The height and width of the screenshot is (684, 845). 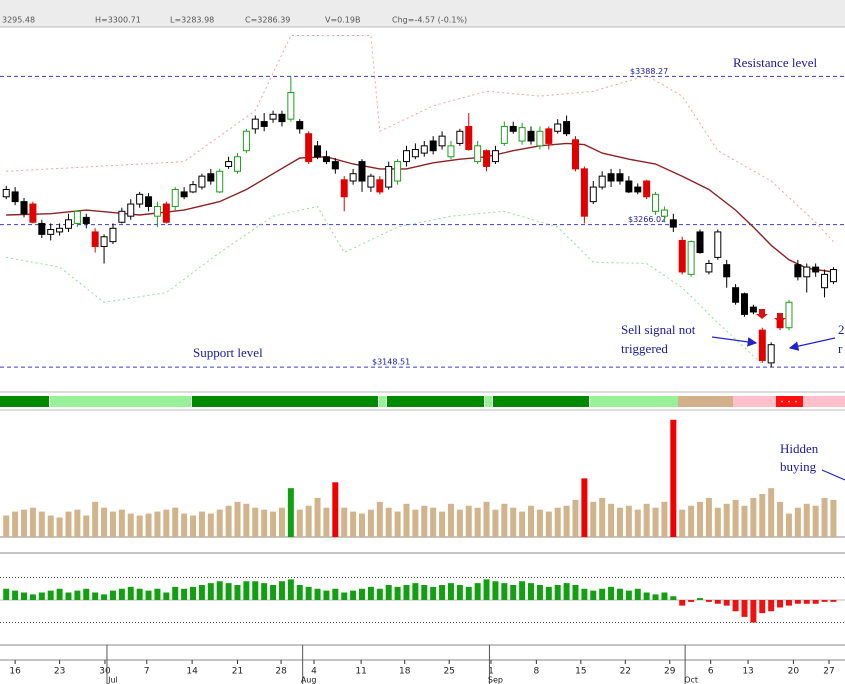 What do you see at coordinates (658, 329) in the screenshot?
I see `annotation: Sell signal not` at bounding box center [658, 329].